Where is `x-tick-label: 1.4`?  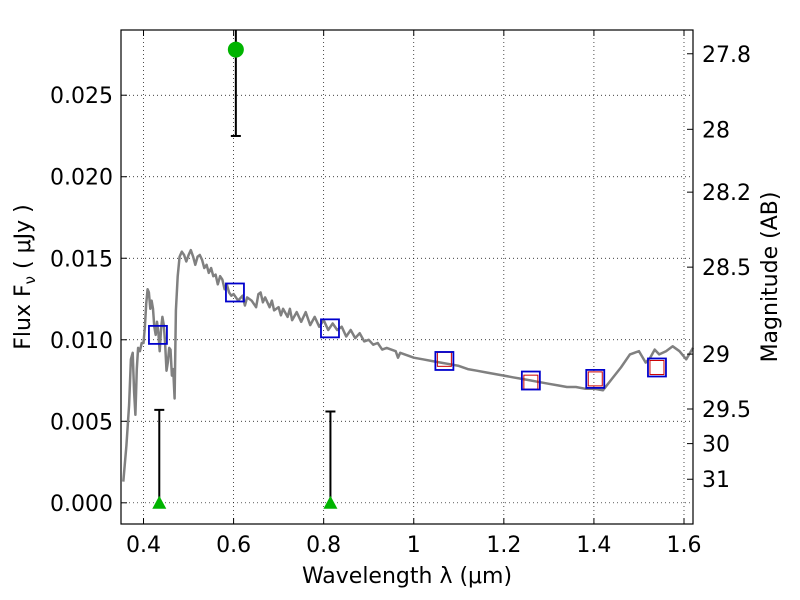 x-tick-label: 1.4 is located at coordinates (593, 545).